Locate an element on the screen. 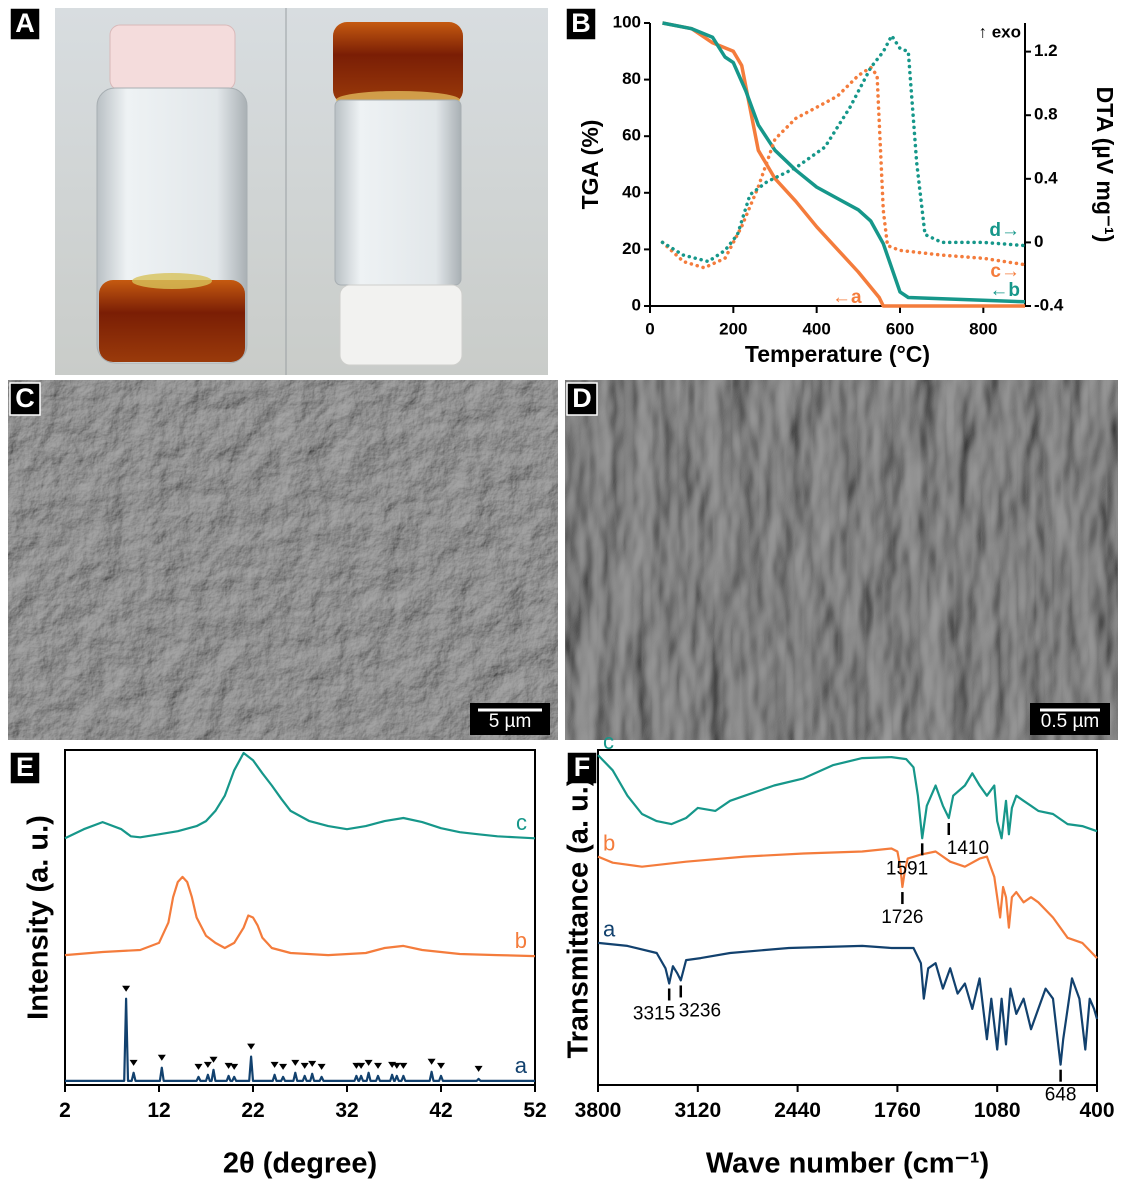 The height and width of the screenshot is (1196, 1124). panel-label: C is located at coordinates (25, 398).